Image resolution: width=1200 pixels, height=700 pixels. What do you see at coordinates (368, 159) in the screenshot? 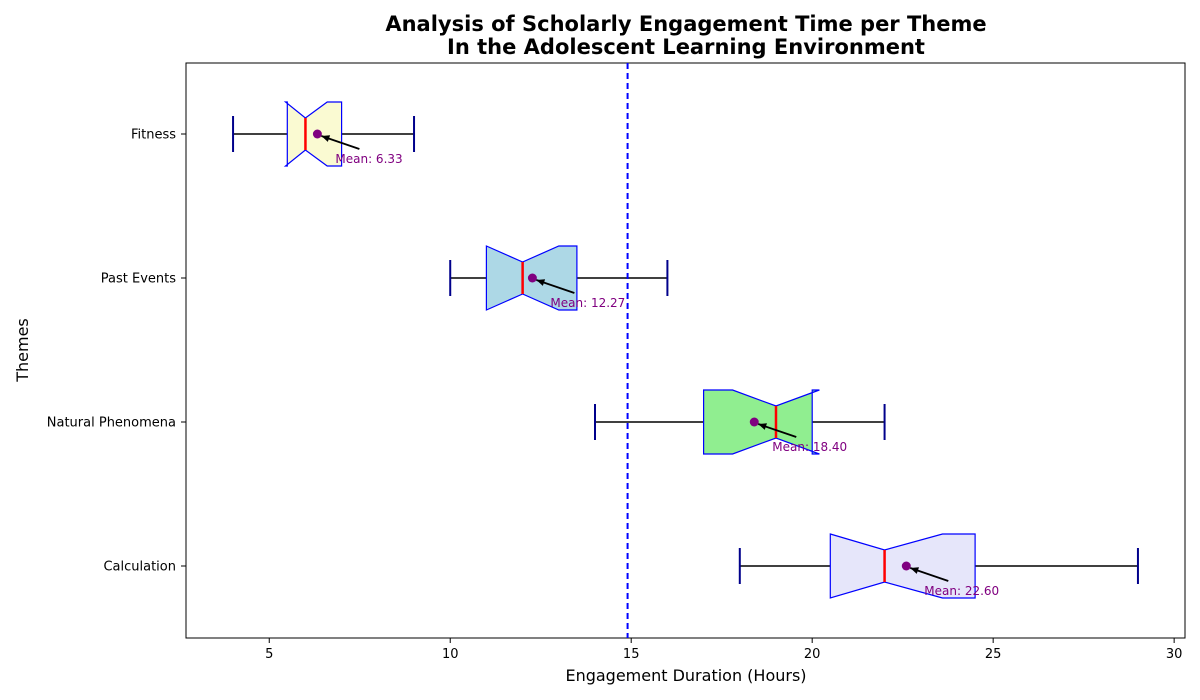
I see `mean-label: Mean: 6.33` at bounding box center [368, 159].